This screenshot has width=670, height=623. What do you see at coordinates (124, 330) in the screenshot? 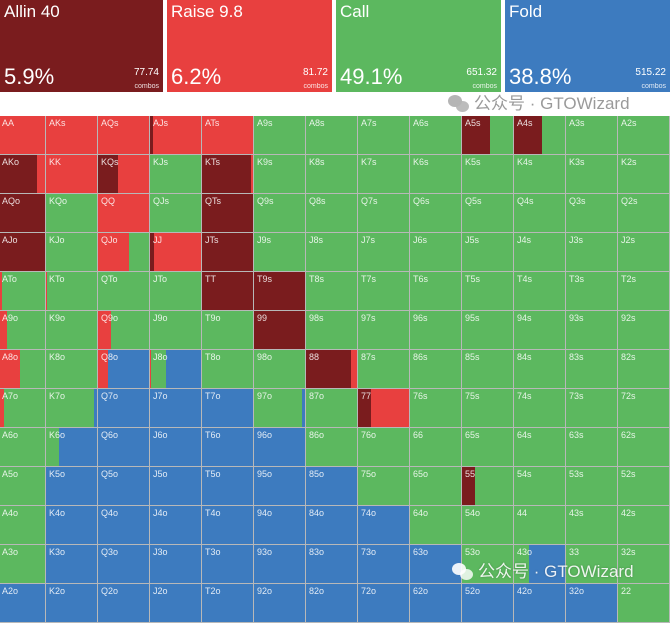
I see `hand-cell: Q9o` at bounding box center [124, 330].